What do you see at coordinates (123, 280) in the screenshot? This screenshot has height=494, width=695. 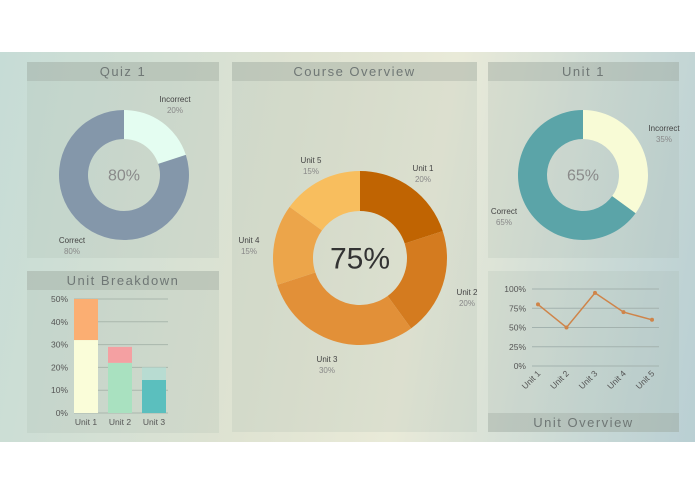 I see `panel-title: Unit Breakdown` at bounding box center [123, 280].